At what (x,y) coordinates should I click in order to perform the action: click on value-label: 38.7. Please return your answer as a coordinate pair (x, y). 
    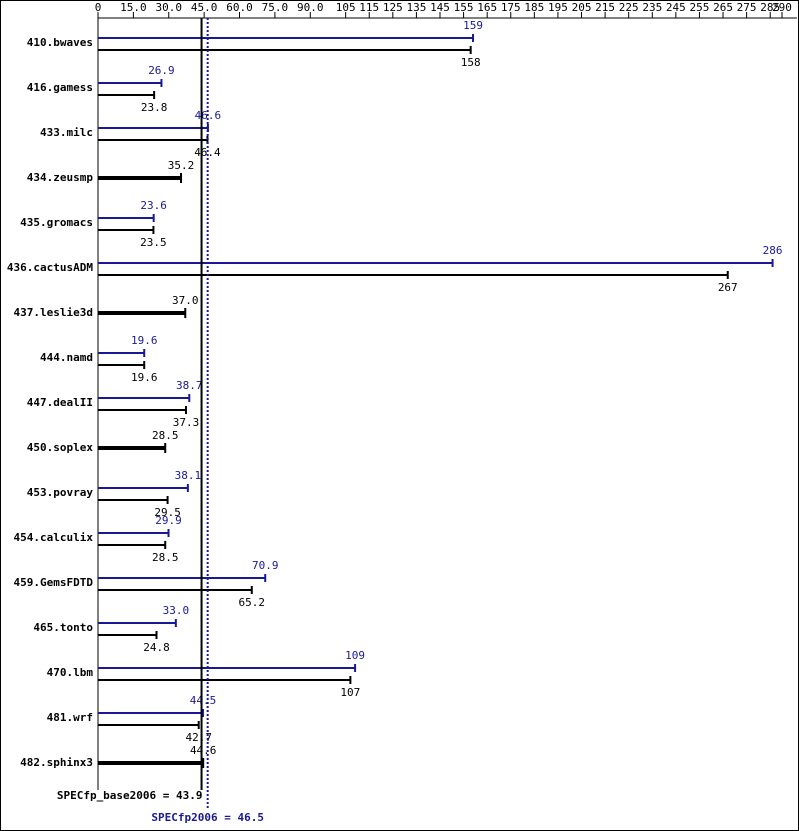
    Looking at the image, I should click on (189, 385).